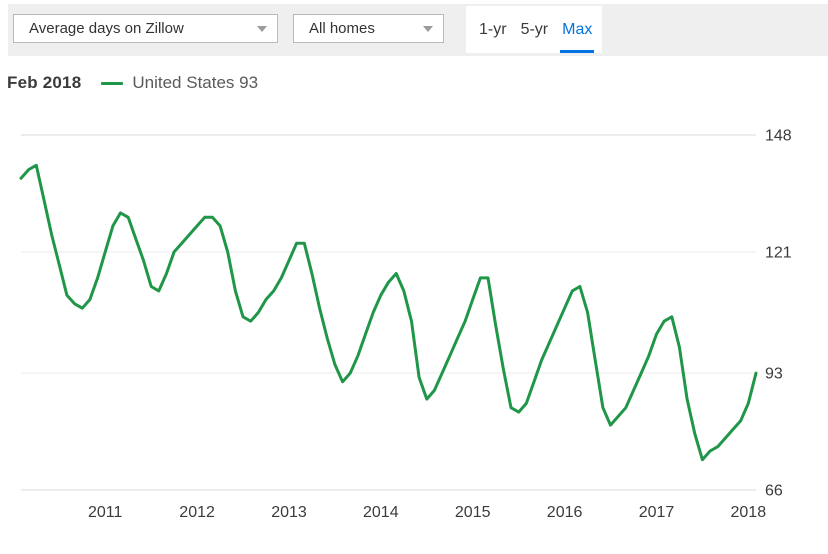  What do you see at coordinates (577, 29) in the screenshot?
I see `tab-max: Max` at bounding box center [577, 29].